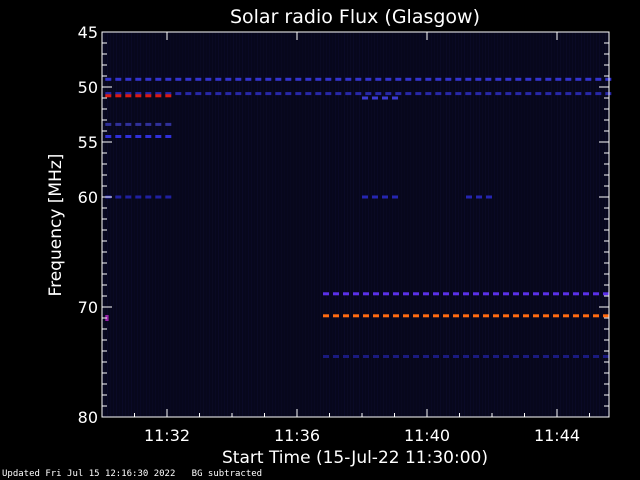 The width and height of the screenshot is (640, 480). Describe the element at coordinates (557, 435) in the screenshot. I see `x-tick-label: 11:44` at that location.